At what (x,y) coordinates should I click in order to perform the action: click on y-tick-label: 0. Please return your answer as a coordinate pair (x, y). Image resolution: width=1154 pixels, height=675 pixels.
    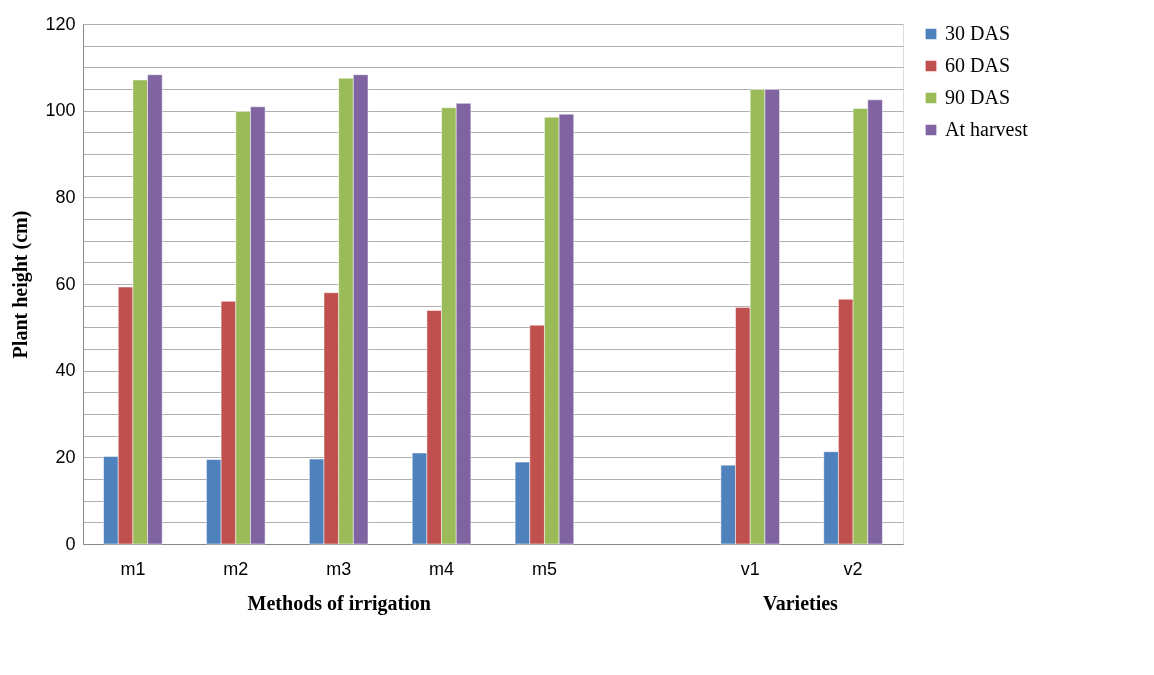
    Looking at the image, I should click on (70, 543).